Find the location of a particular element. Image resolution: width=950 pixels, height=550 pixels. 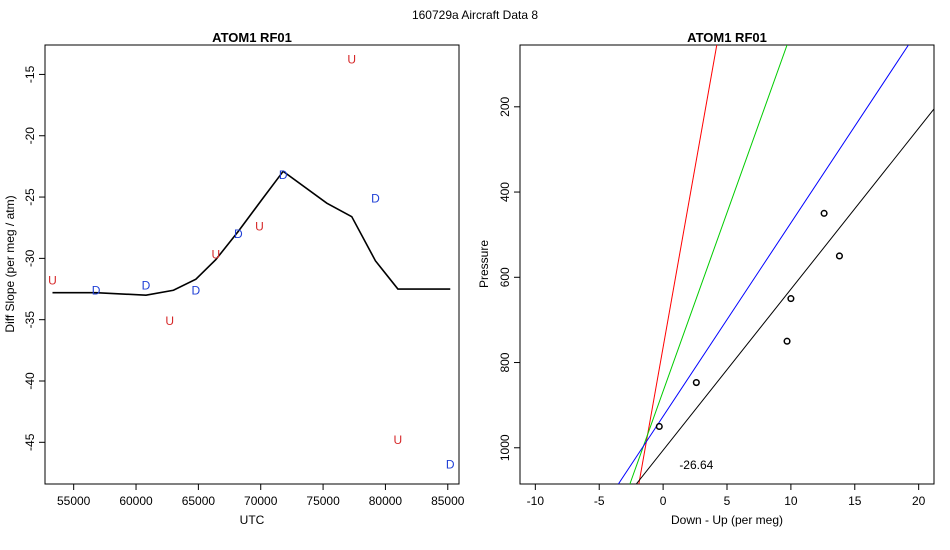

slope-annotation: -26.64 is located at coordinates (696, 465).